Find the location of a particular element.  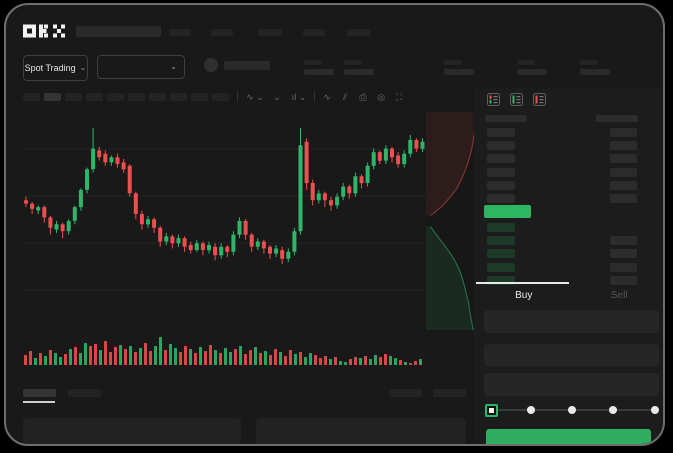

depth-chart-panel is located at coordinates (453, 221).